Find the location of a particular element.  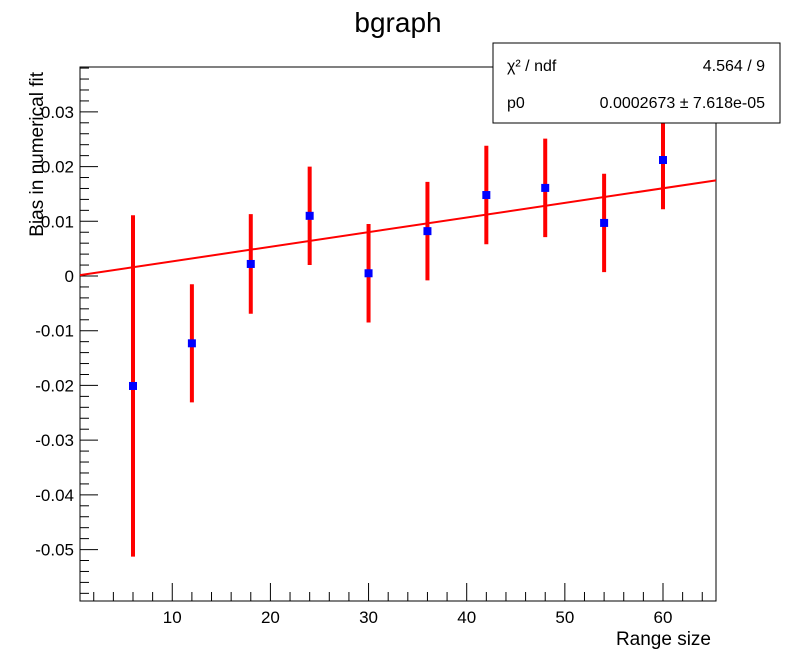

x-tick-label: 50 is located at coordinates (564, 617).